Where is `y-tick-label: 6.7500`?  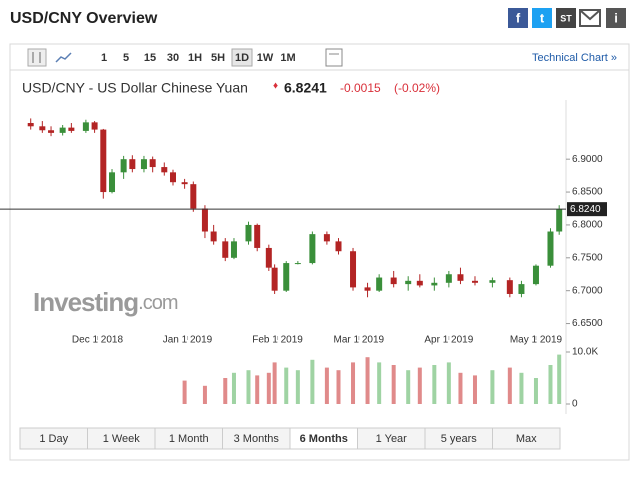
y-tick-label: 6.7500 is located at coordinates (587, 257).